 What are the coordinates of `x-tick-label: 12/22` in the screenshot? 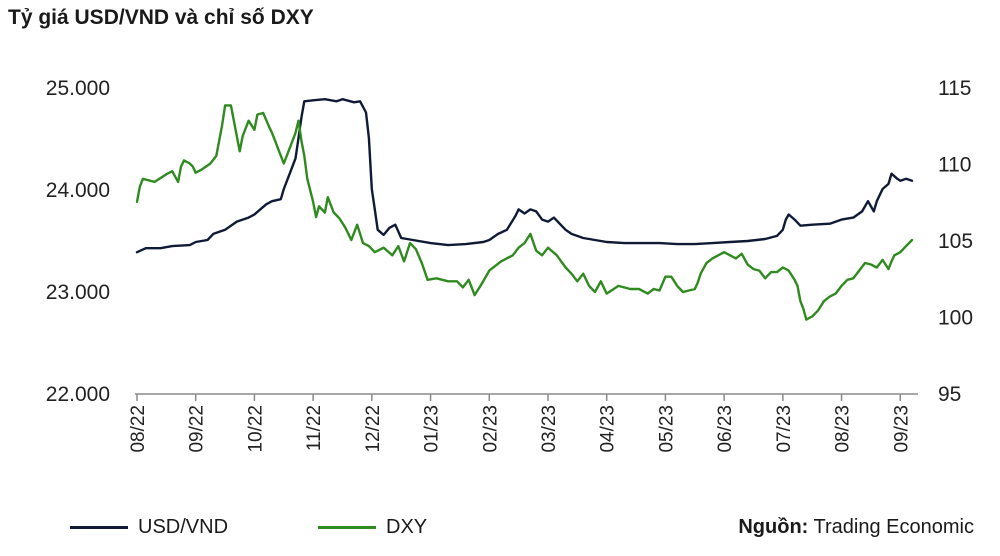 It's located at (373, 429).